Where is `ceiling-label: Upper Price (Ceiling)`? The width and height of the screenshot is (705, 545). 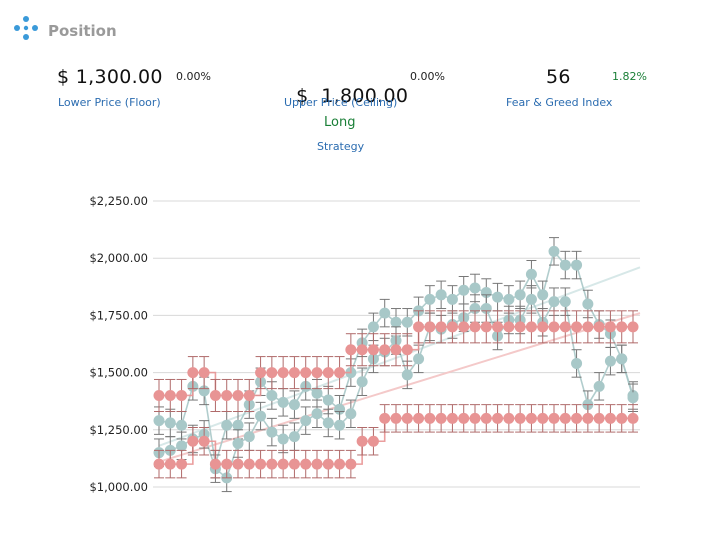 ceiling-label: Upper Price (Ceiling) is located at coordinates (341, 102).